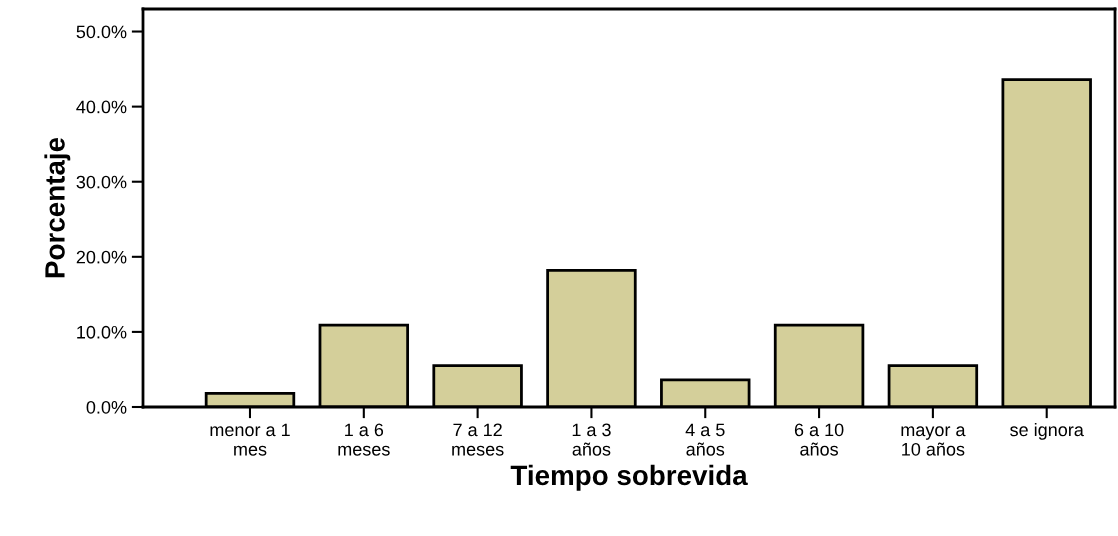 The image size is (1118, 536). What do you see at coordinates (933, 441) in the screenshot?
I see `x-tick-label: mayor a 10 años` at bounding box center [933, 441].